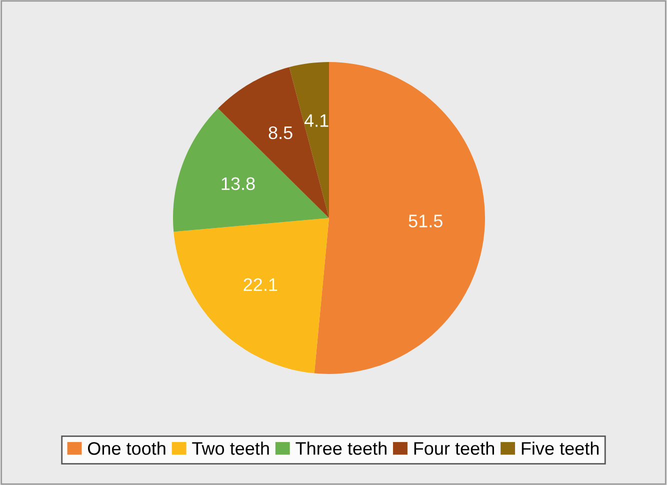 Image resolution: width=667 pixels, height=485 pixels. What do you see at coordinates (230, 448) in the screenshot?
I see `legend-label: Two teeth` at bounding box center [230, 448].